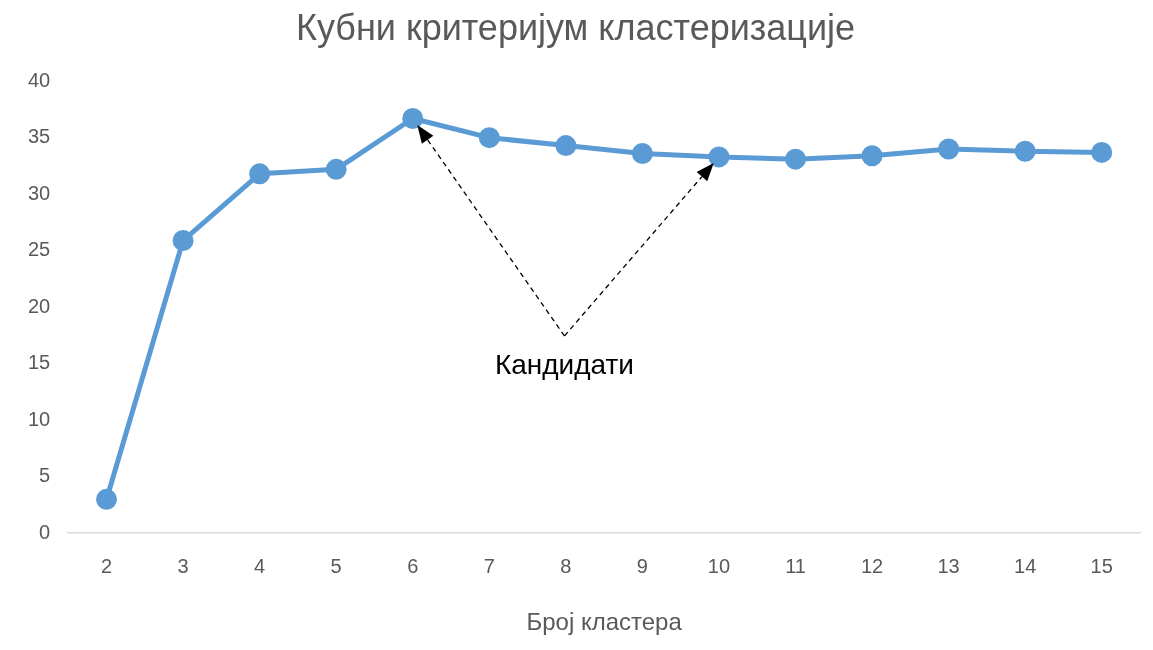  What do you see at coordinates (39, 249) in the screenshot?
I see `y-tick-label: 25` at bounding box center [39, 249].